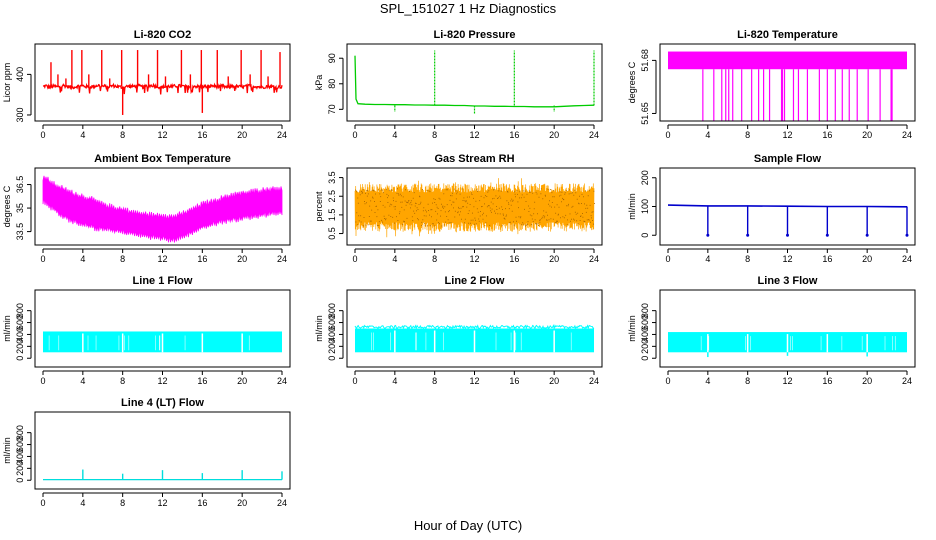  What do you see at coordinates (332, 109) in the screenshot?
I see `y-tick-label: 70` at bounding box center [332, 109].